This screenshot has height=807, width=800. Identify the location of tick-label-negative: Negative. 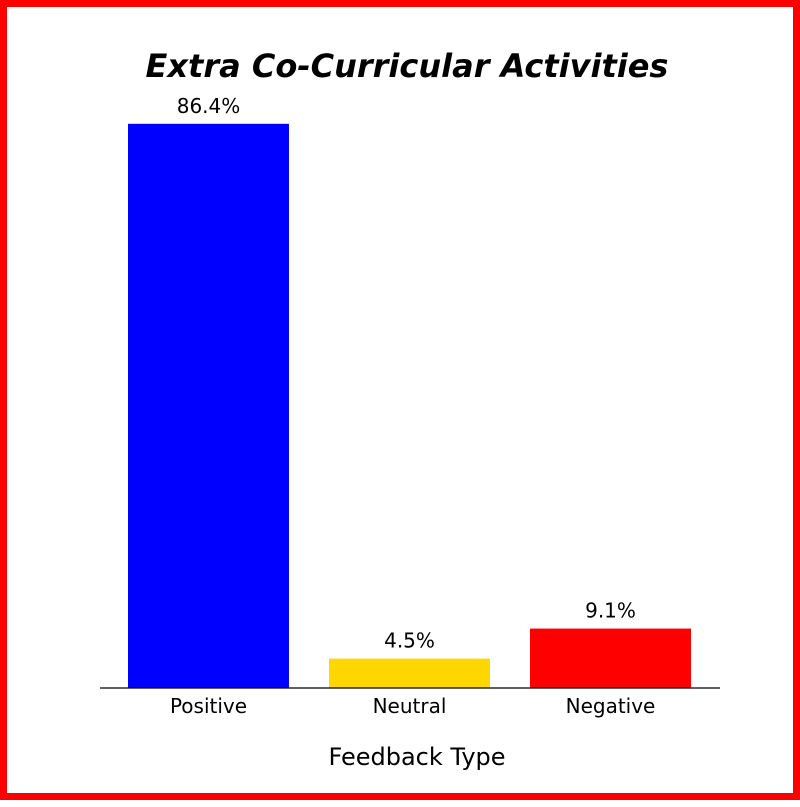
(611, 706).